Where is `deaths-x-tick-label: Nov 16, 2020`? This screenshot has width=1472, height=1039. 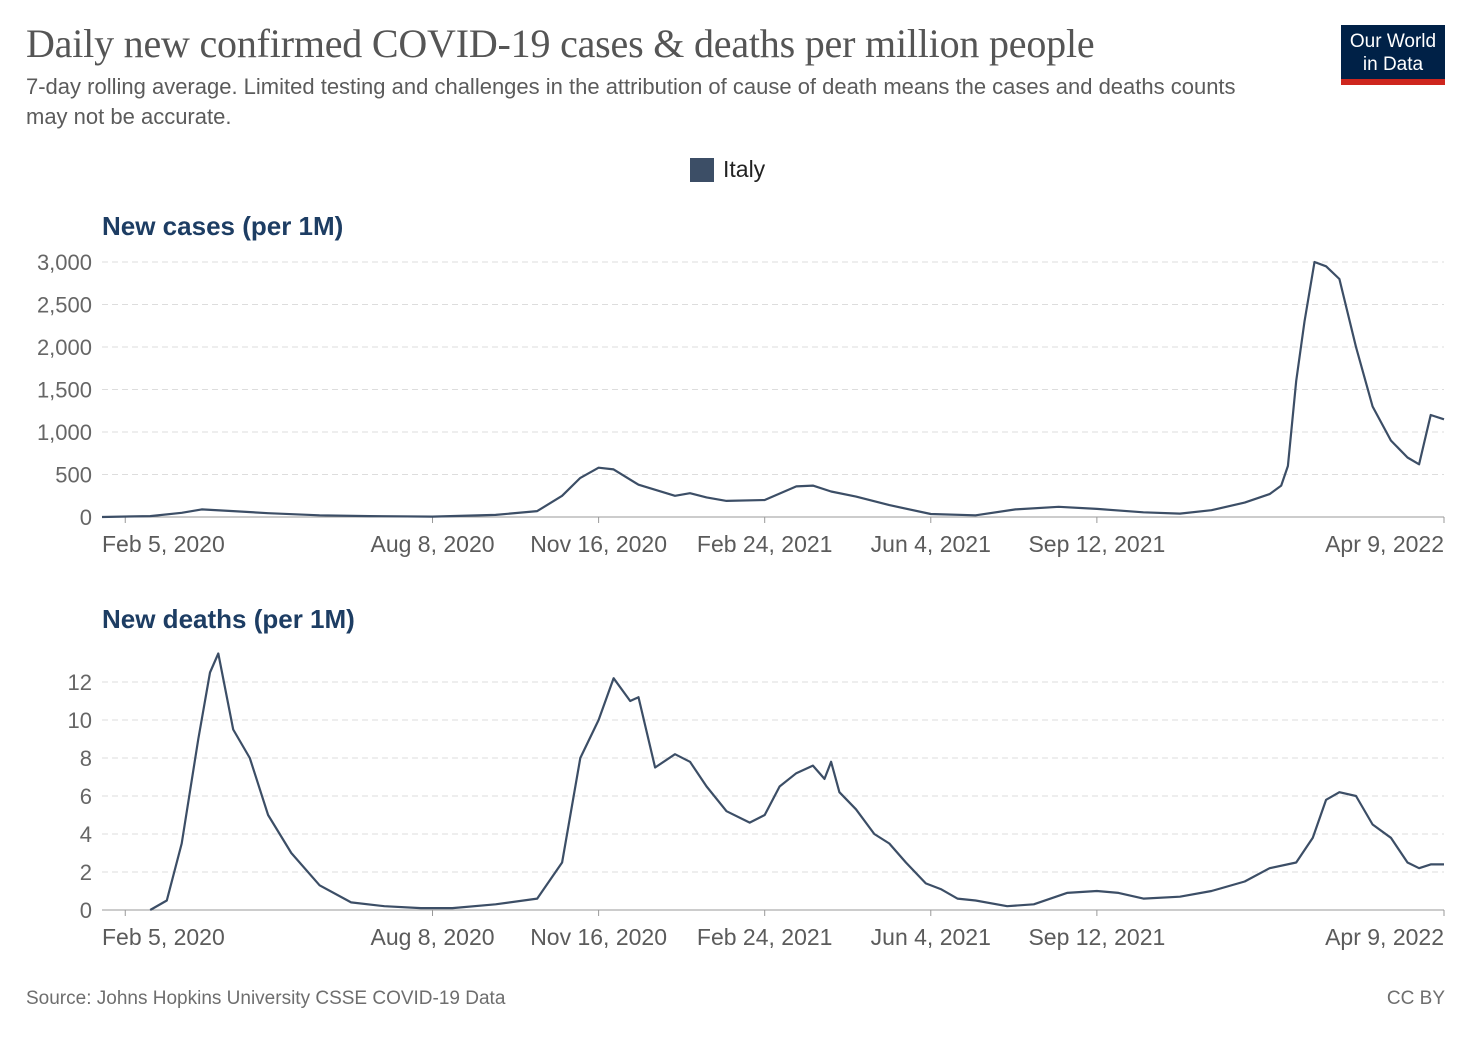
deaths-x-tick-label: Nov 16, 2020 is located at coordinates (598, 937).